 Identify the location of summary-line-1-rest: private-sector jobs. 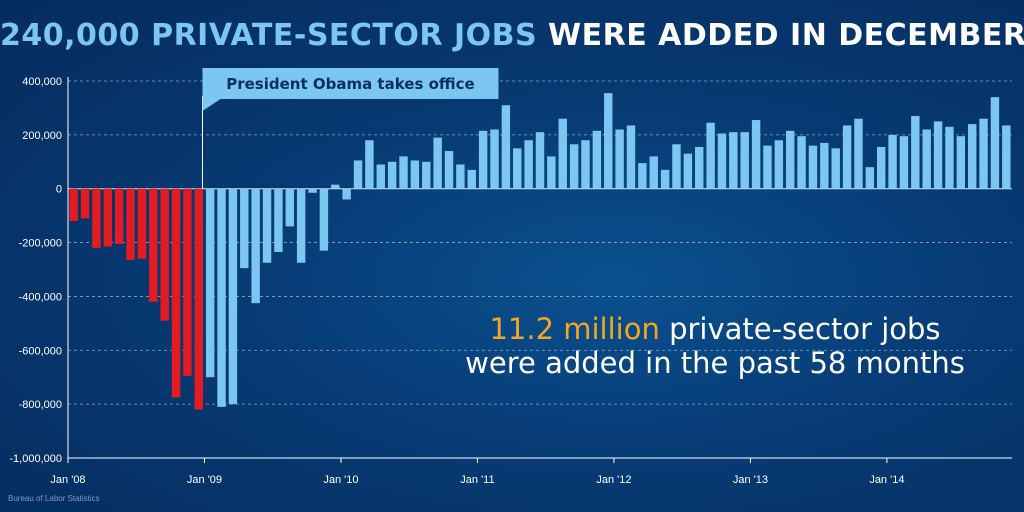
(805, 329).